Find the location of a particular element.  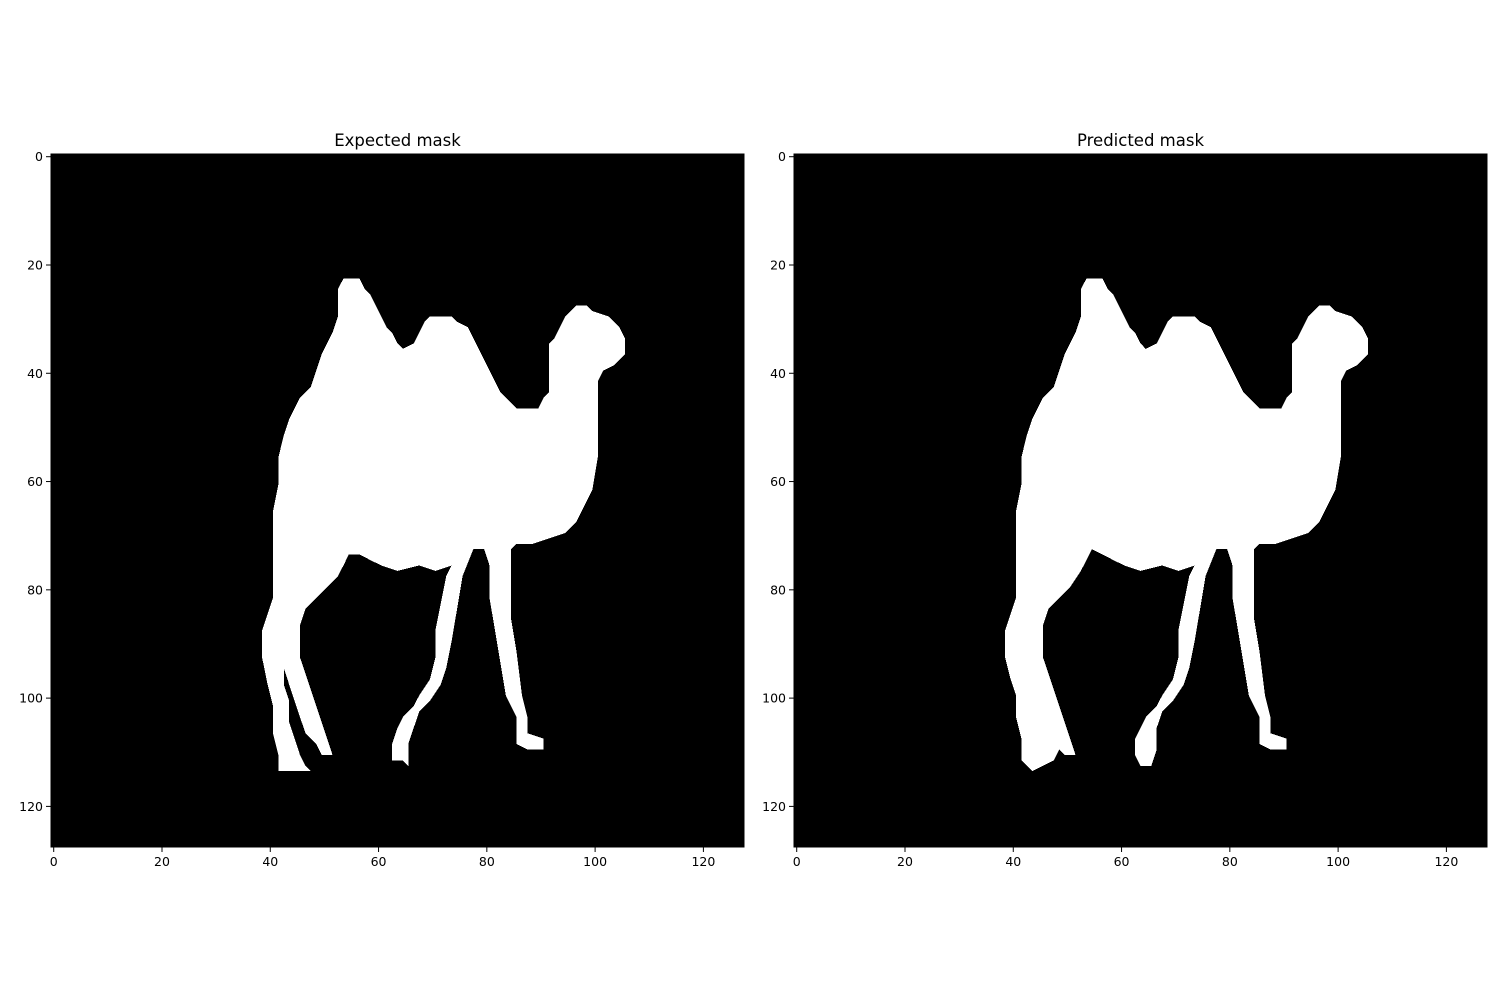

expected-x-tick-label-20: 20 is located at coordinates (162, 861).